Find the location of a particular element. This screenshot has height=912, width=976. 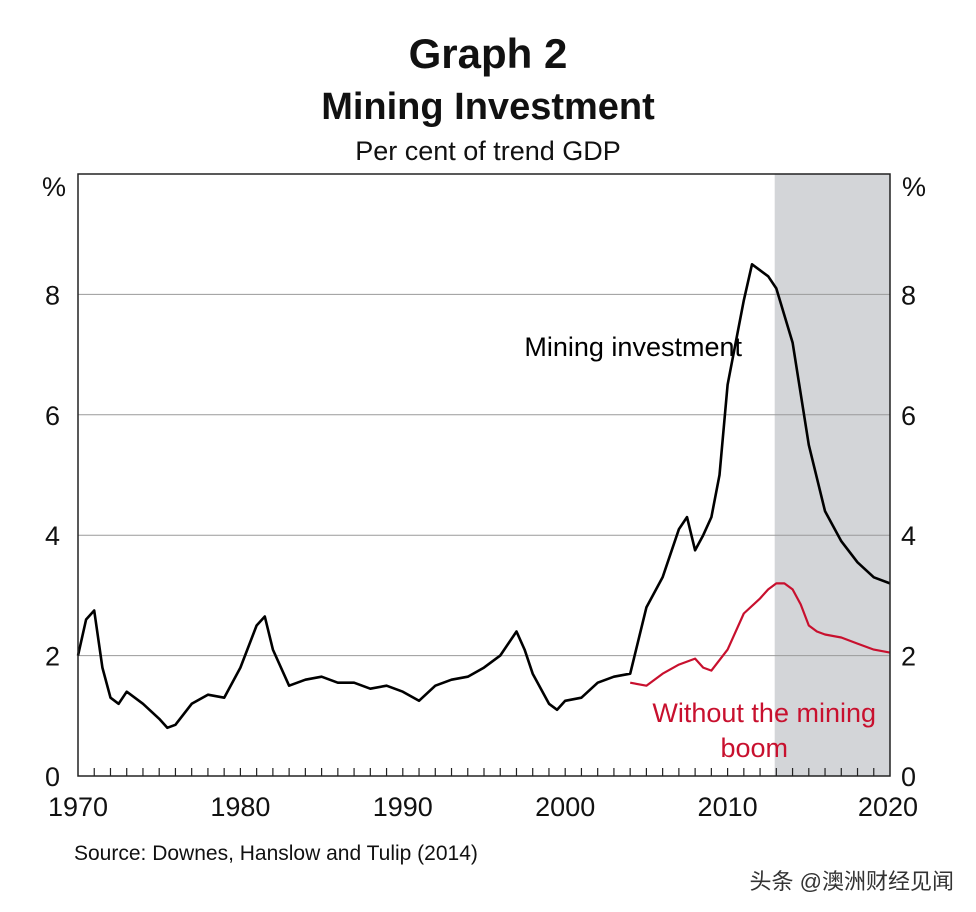

y-tick-left: 0 is located at coordinates (52, 777).